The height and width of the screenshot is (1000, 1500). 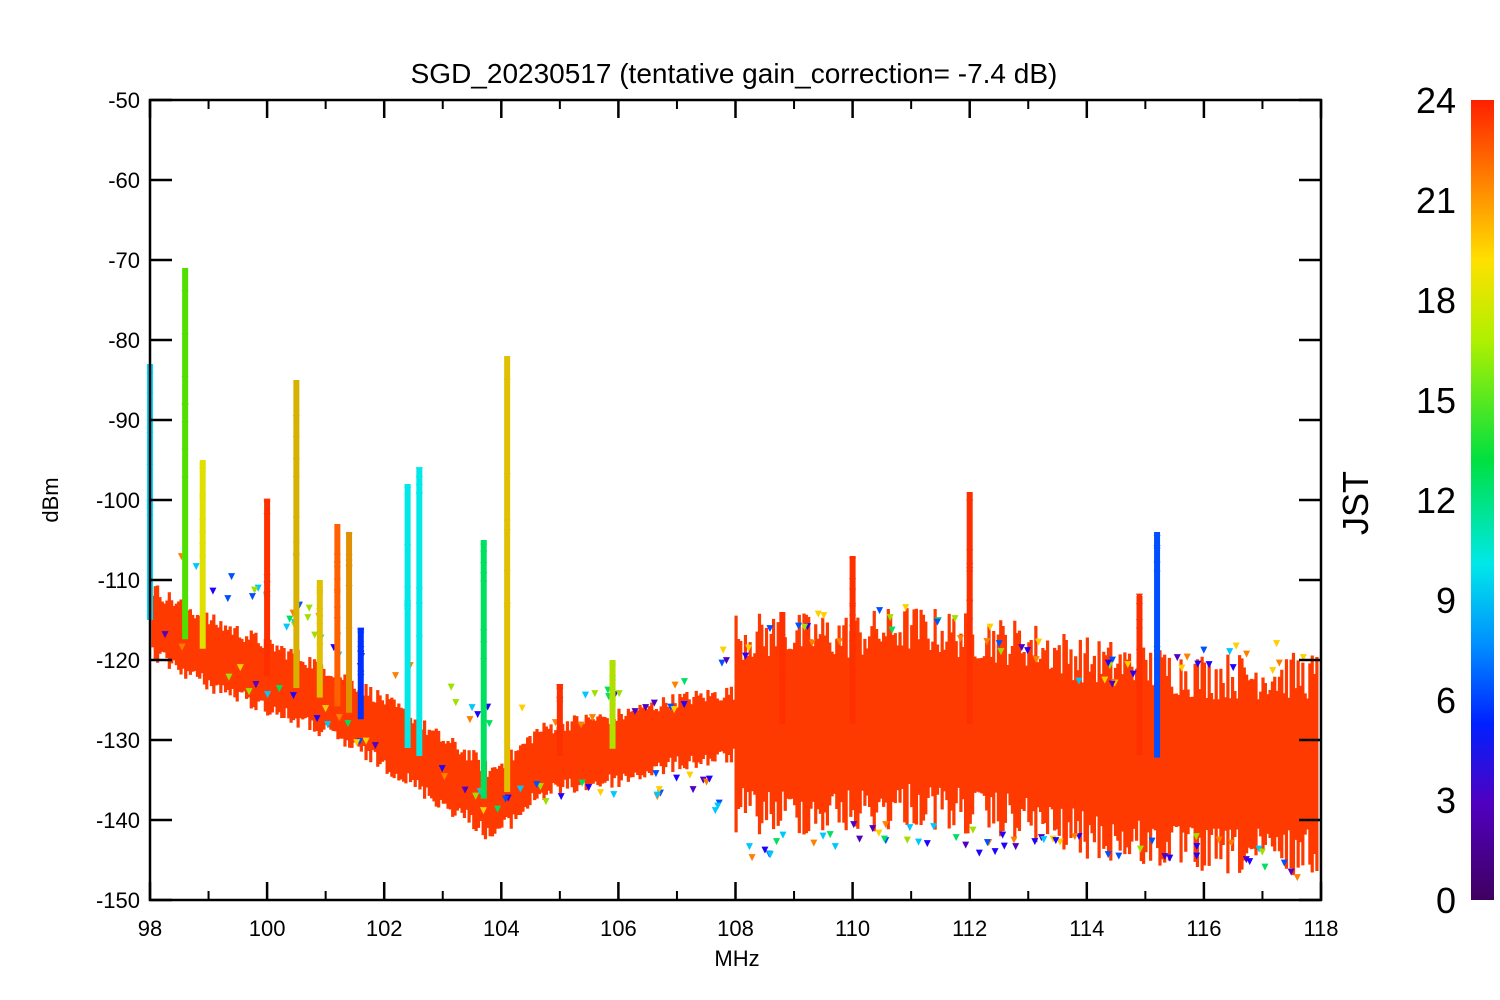 What do you see at coordinates (118, 900) in the screenshot?
I see `y-tick-label: -150` at bounding box center [118, 900].